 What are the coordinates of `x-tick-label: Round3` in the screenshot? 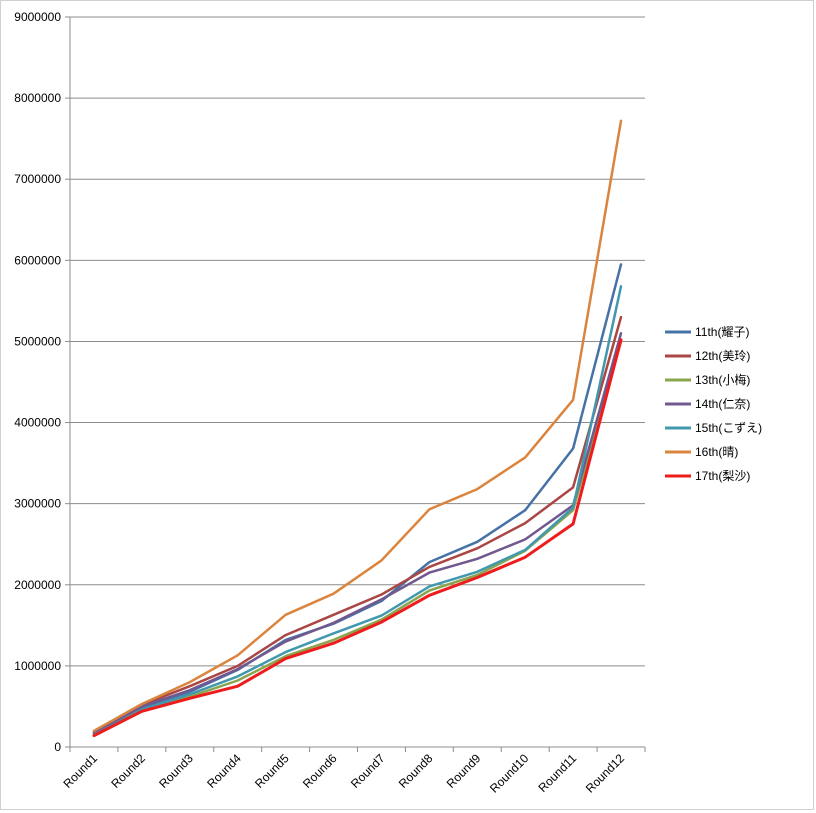 It's located at (176, 771).